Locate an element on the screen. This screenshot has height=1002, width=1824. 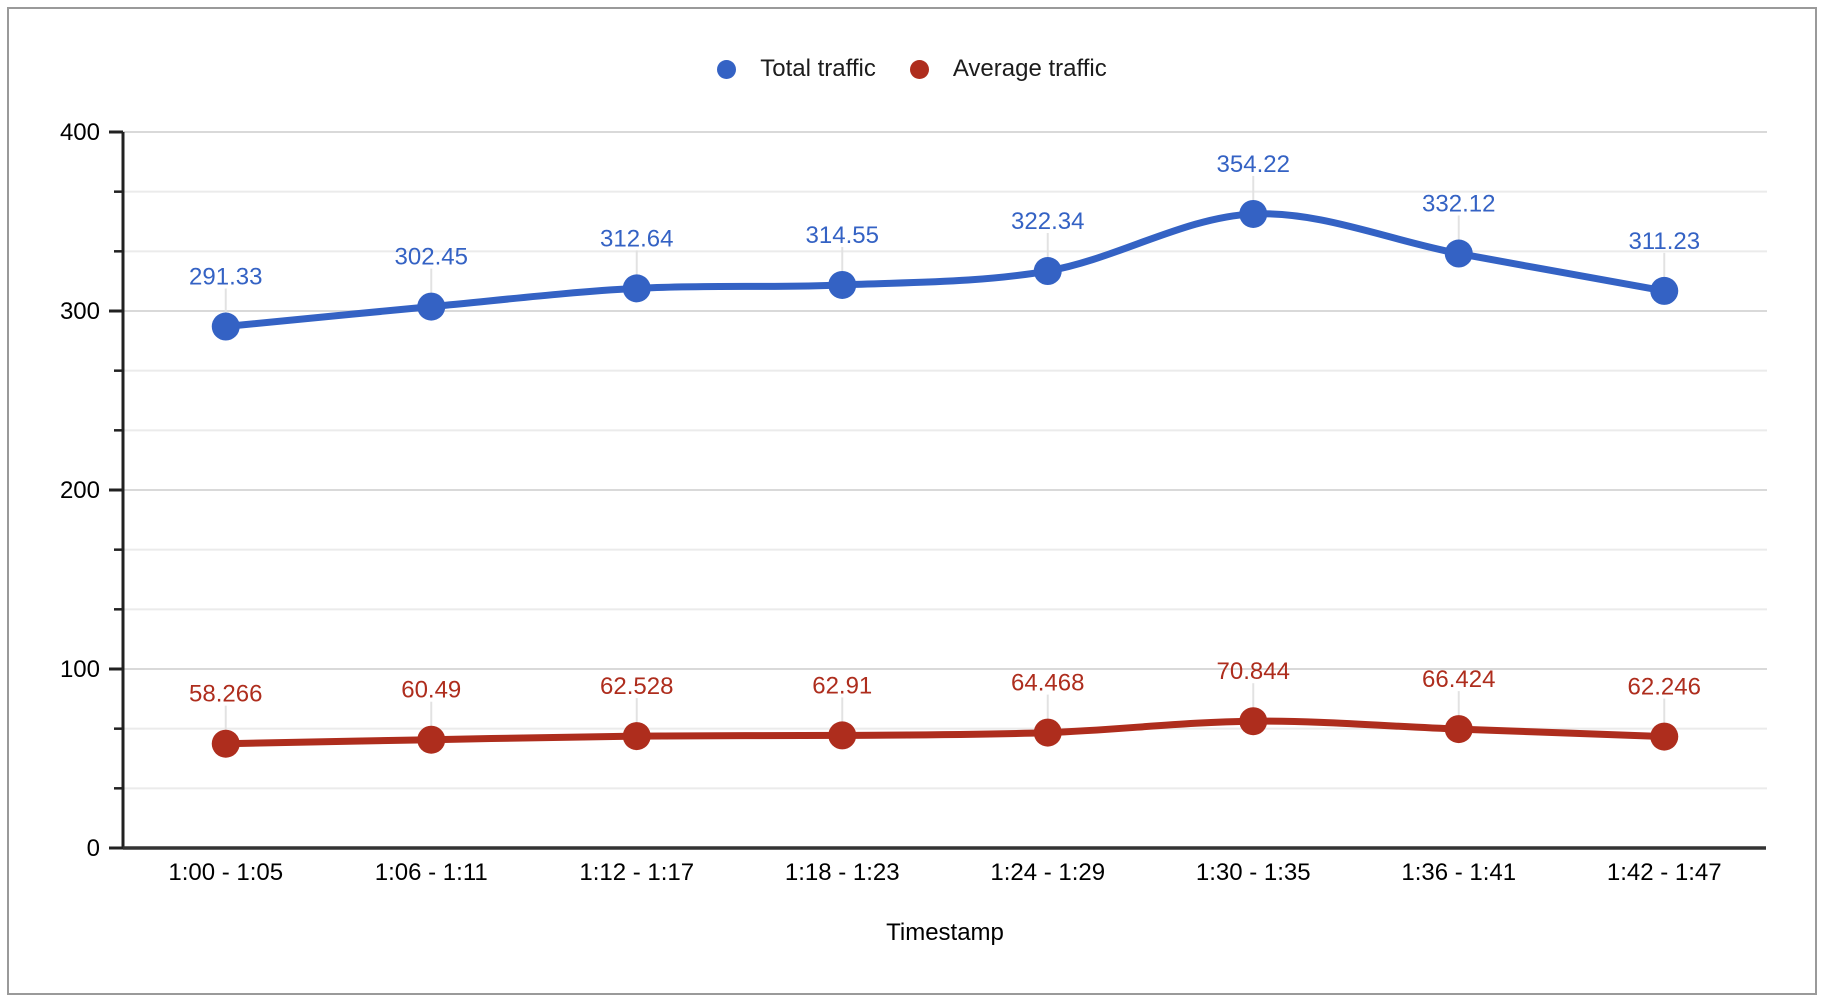
y-axis-tick-label: 100 is located at coordinates (80, 669).